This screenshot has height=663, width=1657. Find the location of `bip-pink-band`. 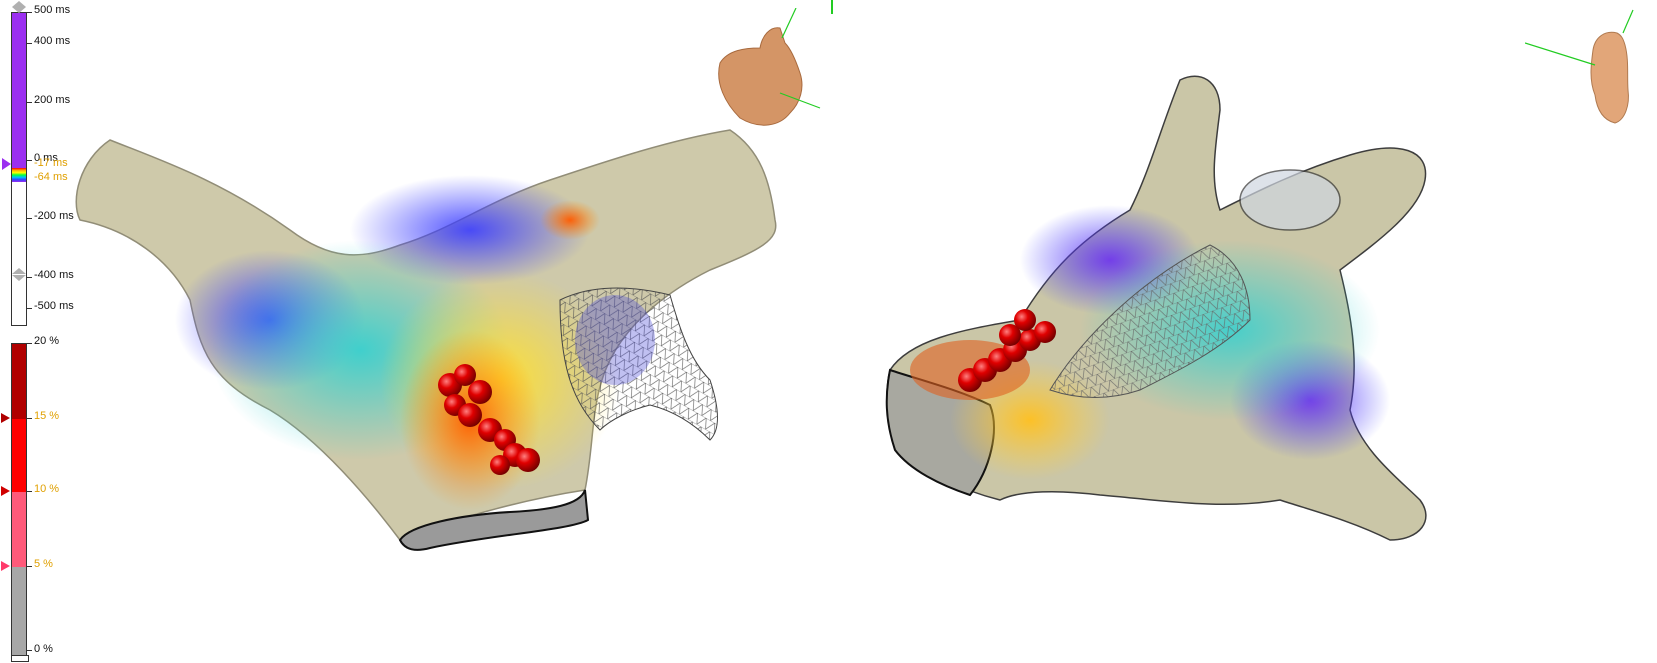

bip-pink-band is located at coordinates (19, 529).